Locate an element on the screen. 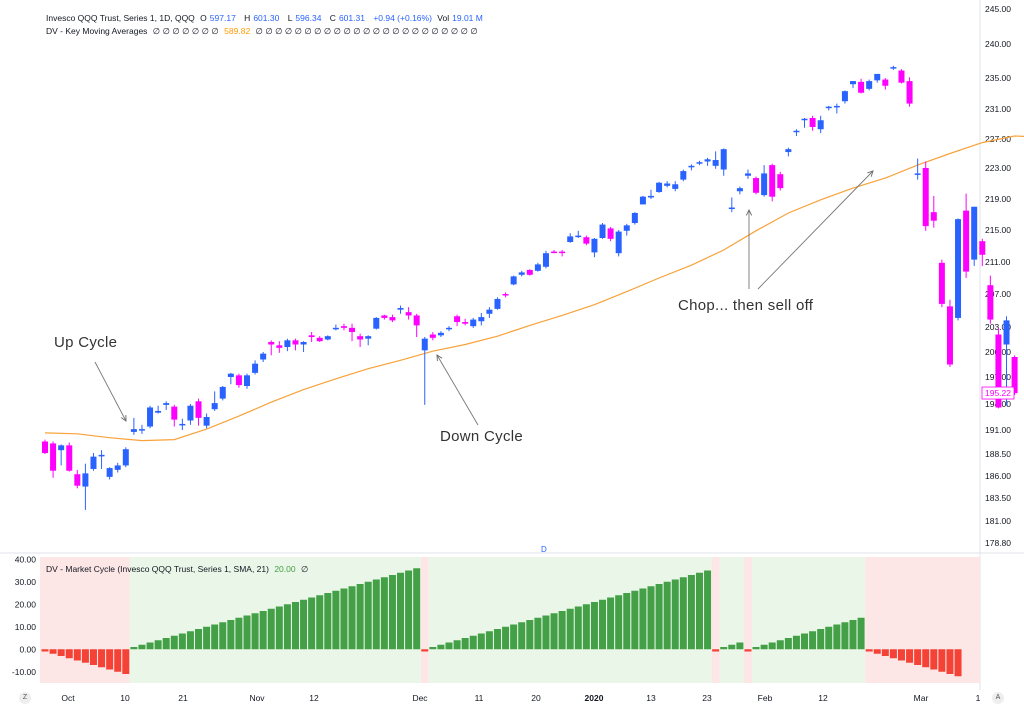  study-value: 589.82 is located at coordinates (237, 31).